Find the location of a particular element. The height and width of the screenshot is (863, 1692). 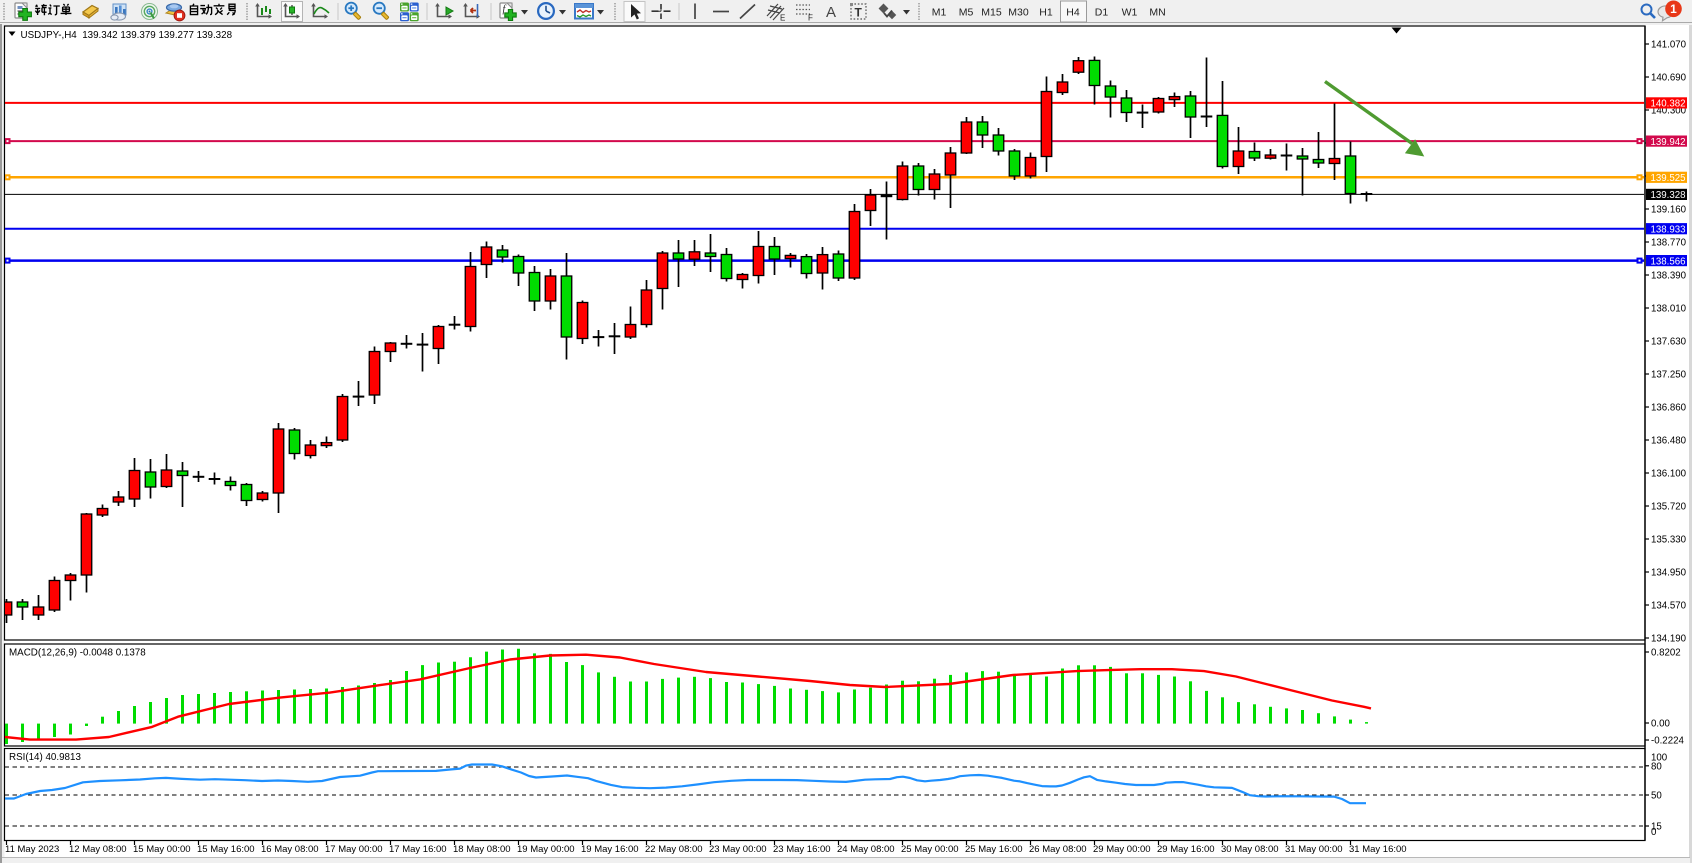

svg-text: 23 May 16:00 is located at coordinates (802, 849).